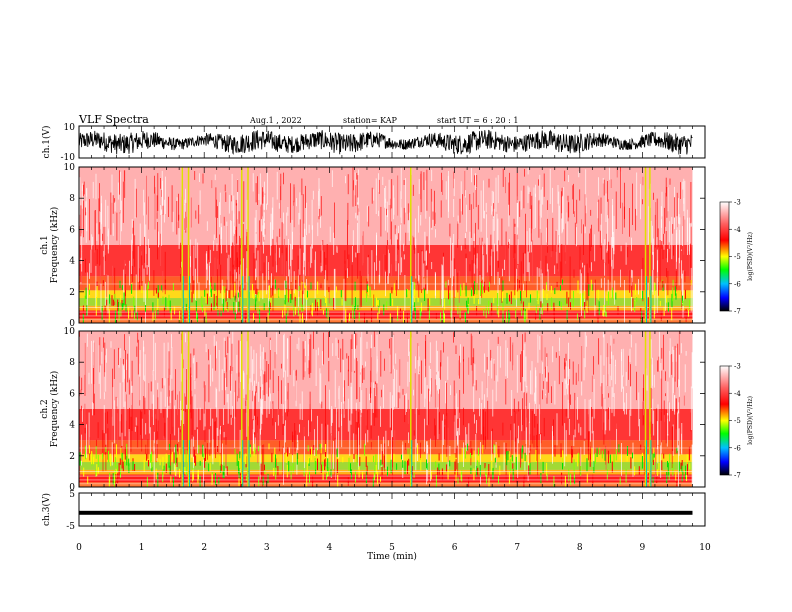 This screenshot has width=792, height=612. Describe the element at coordinates (724, 256) in the screenshot. I see `ch1-spectrogram-colorbar` at that location.